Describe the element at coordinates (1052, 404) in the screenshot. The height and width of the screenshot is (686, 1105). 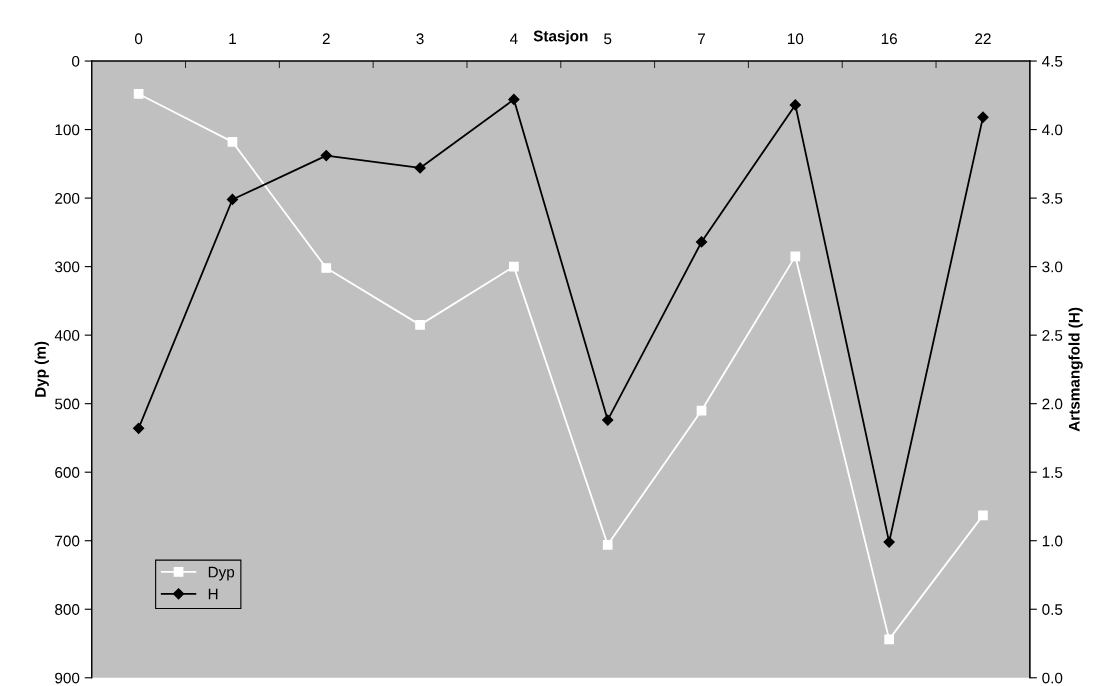
I see `y2-tick-label: 2.0` at that location.